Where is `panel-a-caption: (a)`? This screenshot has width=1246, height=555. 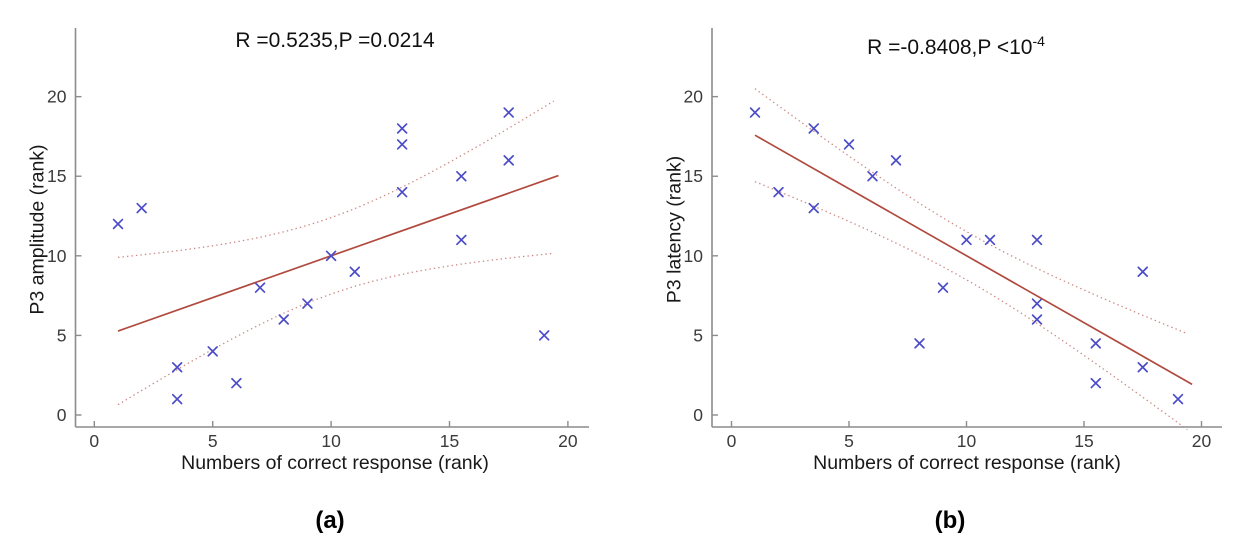
panel-a-caption: (a) is located at coordinates (330, 520).